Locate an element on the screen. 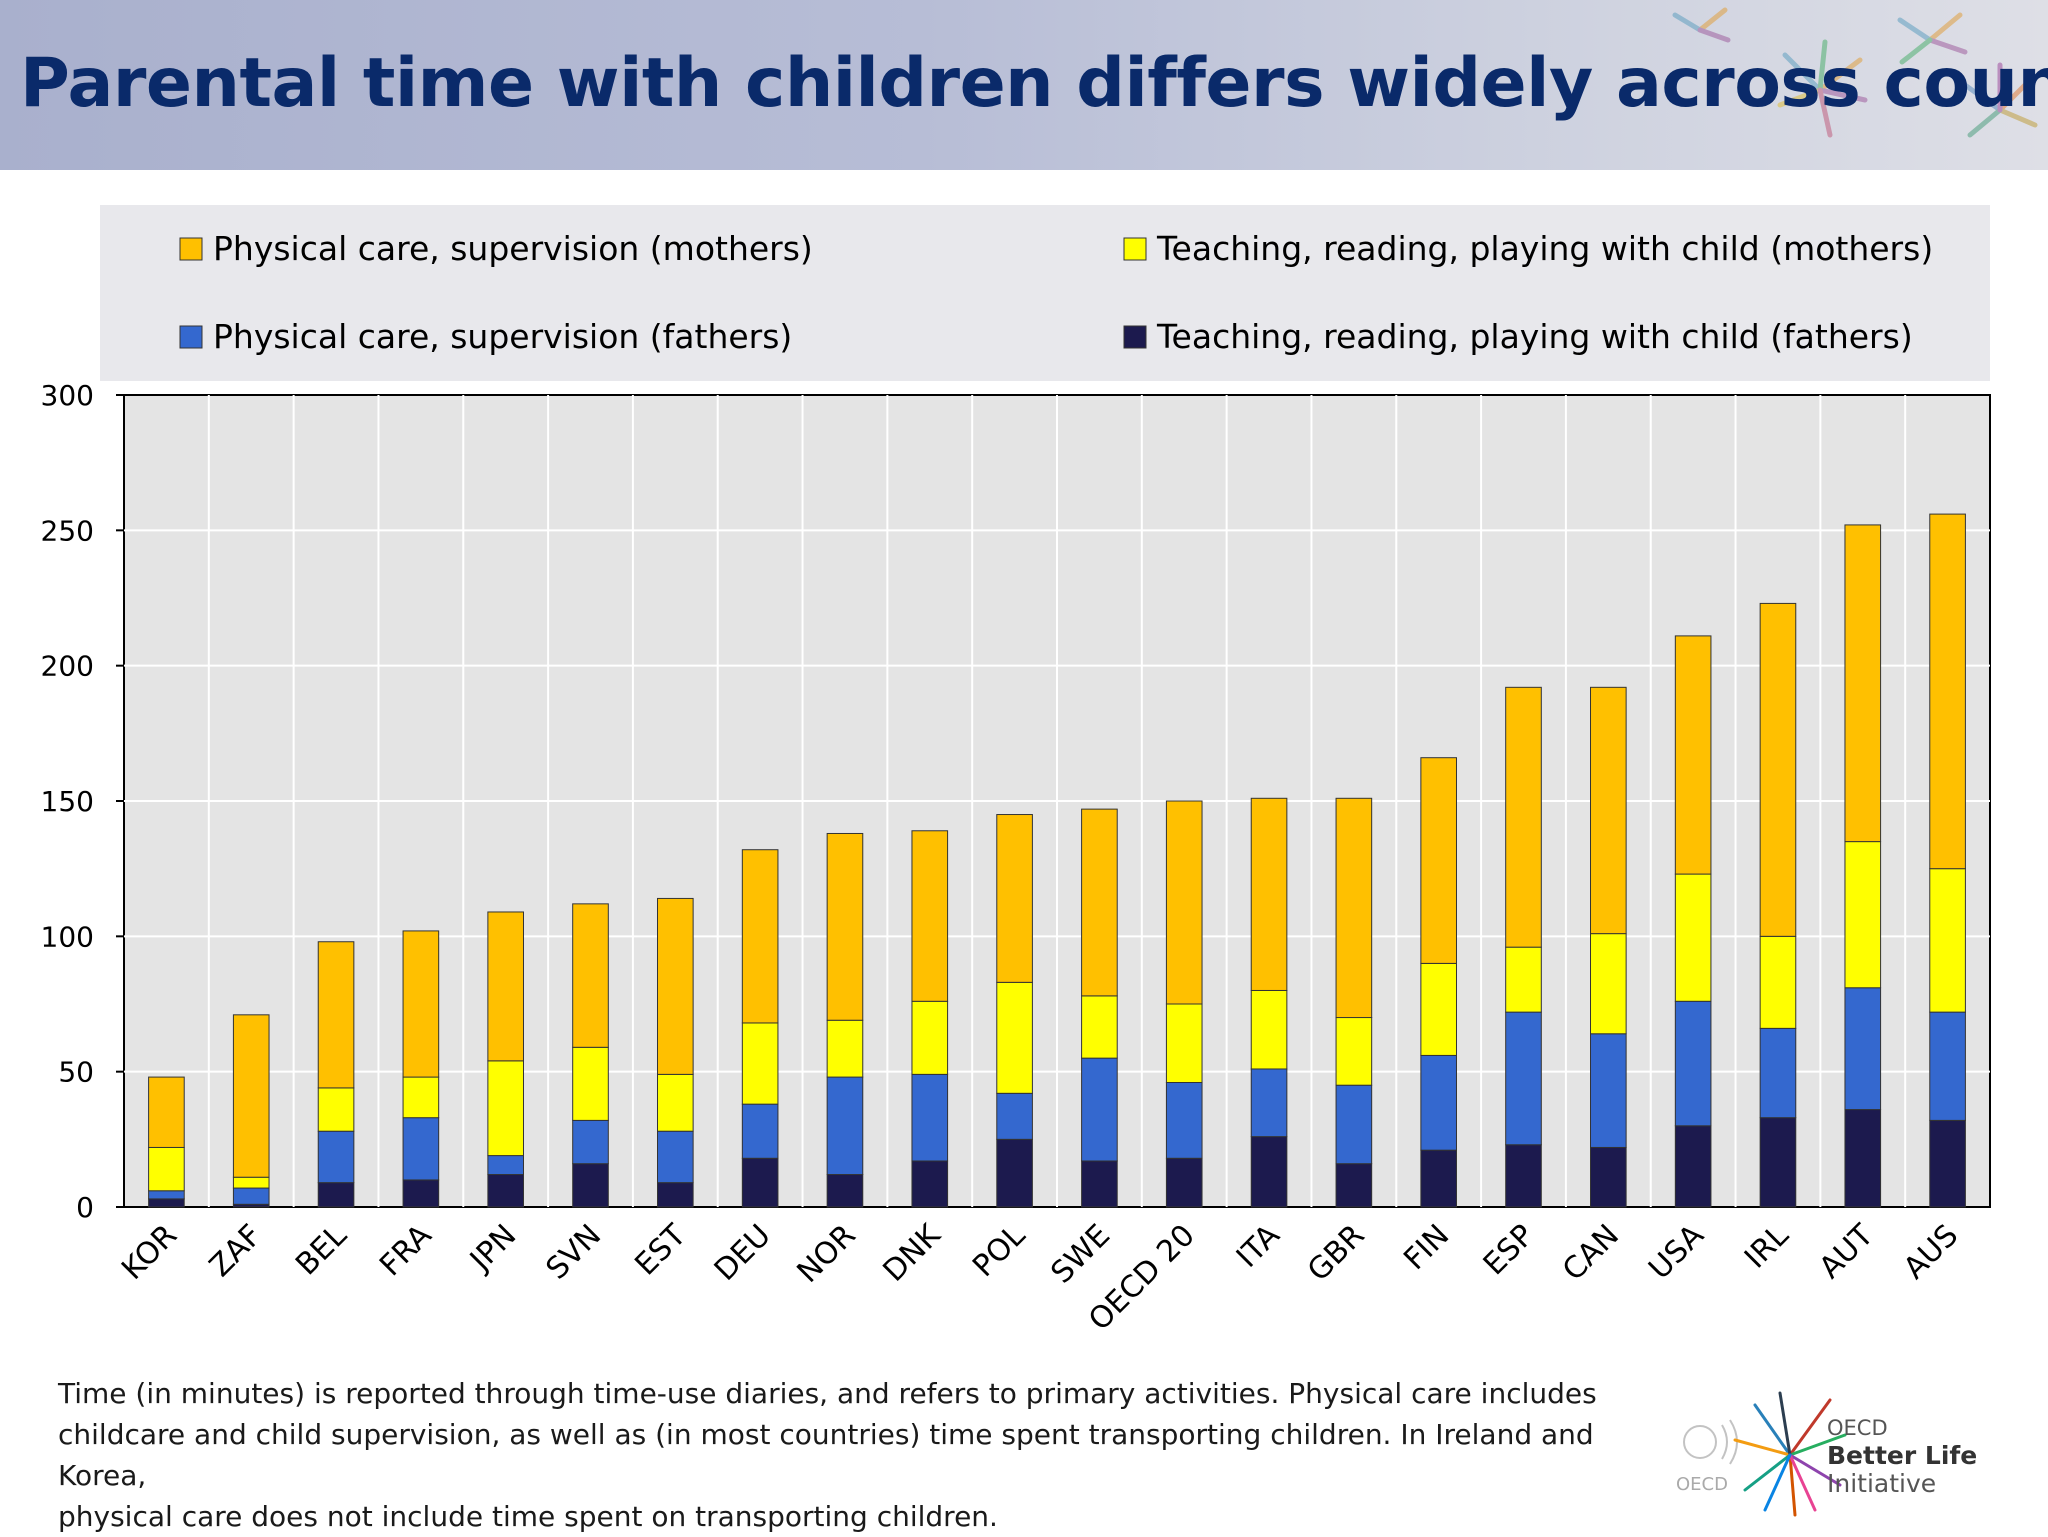 Image resolution: width=2048 pixels, height=1537 pixels. legend-background is located at coordinates (1045, 293).